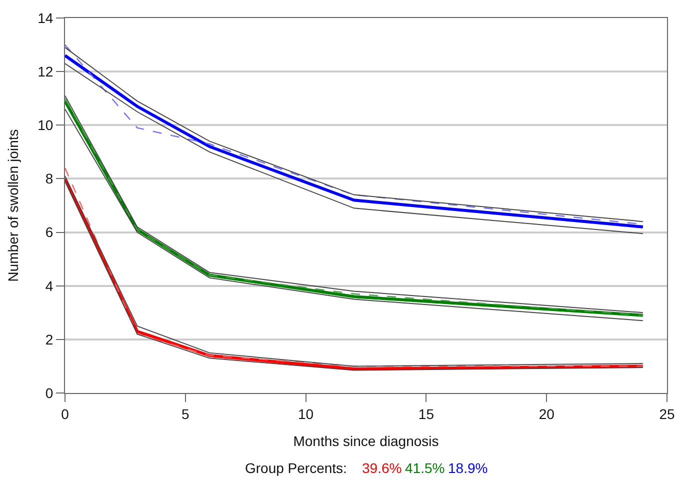 This screenshot has width=685, height=488. What do you see at coordinates (49, 286) in the screenshot?
I see `y-tick-label: 4` at bounding box center [49, 286].